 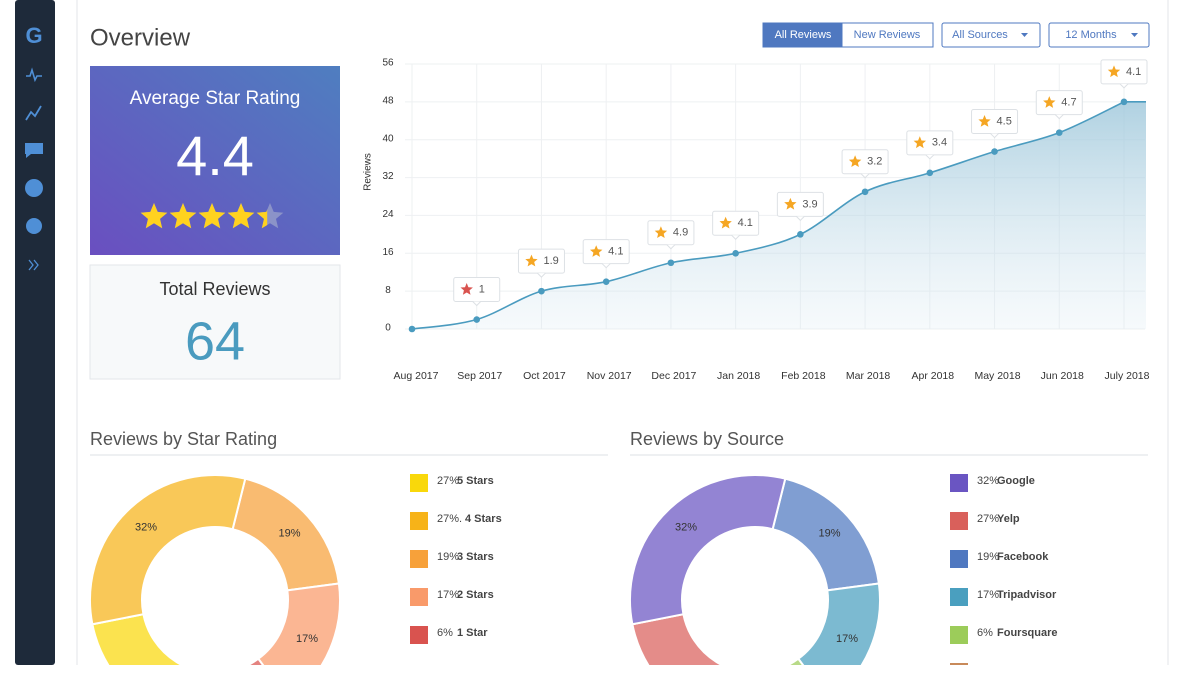 What do you see at coordinates (544, 376) in the screenshot?
I see `x-tick-label: Oct 2017` at bounding box center [544, 376].